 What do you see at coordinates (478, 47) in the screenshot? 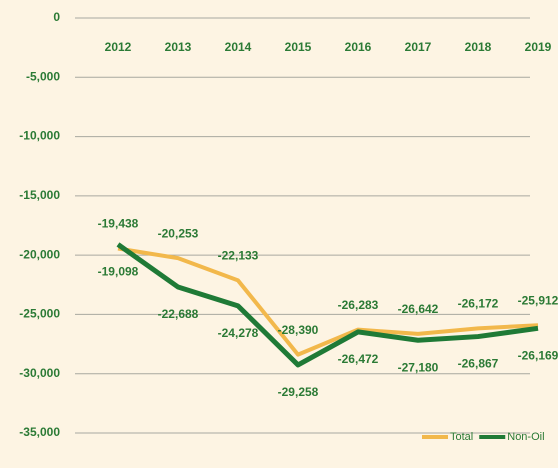
I see `x-tick-label: 2018` at bounding box center [478, 47].